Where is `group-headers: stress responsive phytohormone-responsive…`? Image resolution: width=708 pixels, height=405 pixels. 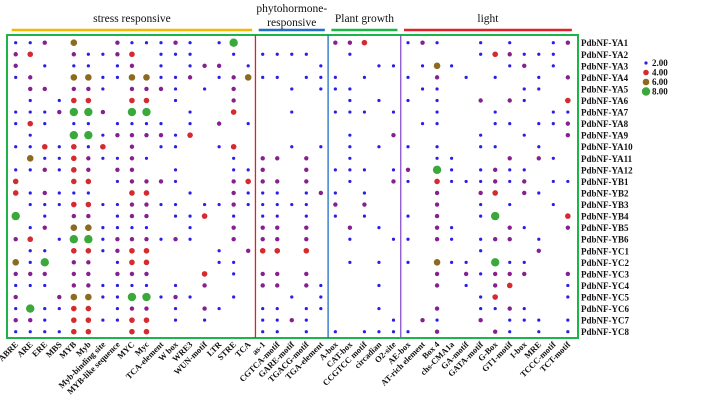 group-headers: stress responsive phytohormone-responsive… is located at coordinates (291, 17).